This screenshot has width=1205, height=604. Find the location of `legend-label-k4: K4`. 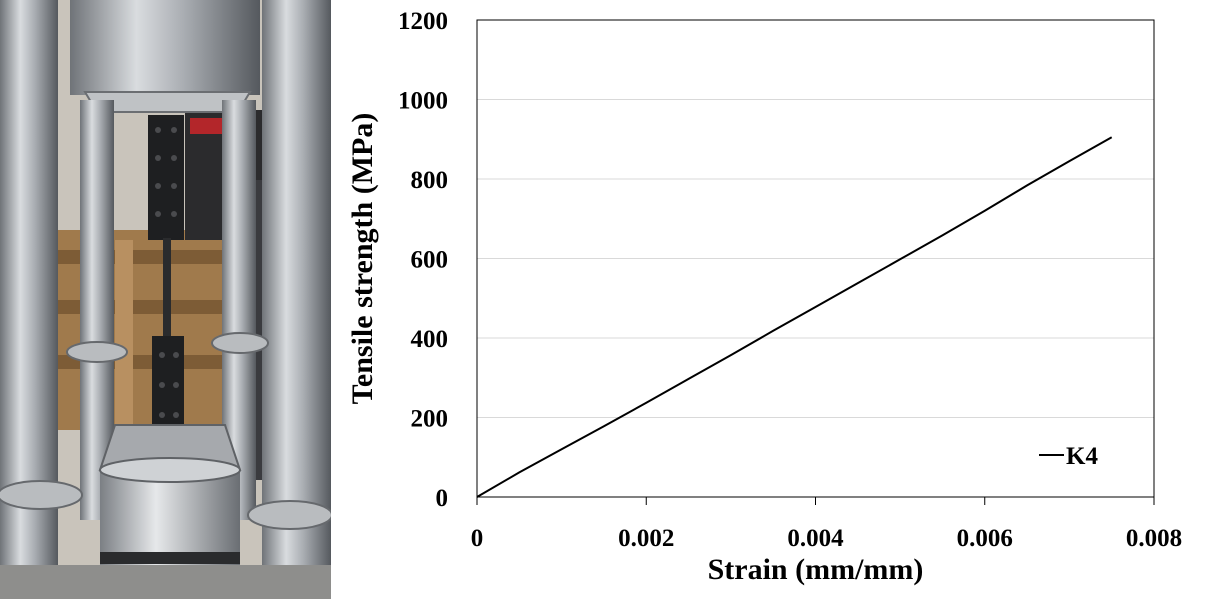

legend-label-k4: K4 is located at coordinates (1082, 456).